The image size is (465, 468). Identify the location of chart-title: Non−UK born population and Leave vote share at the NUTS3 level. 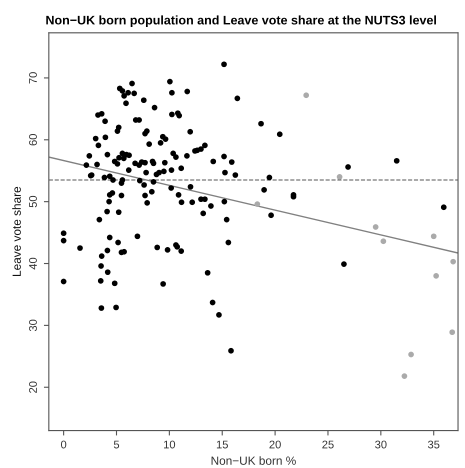
(241, 21).